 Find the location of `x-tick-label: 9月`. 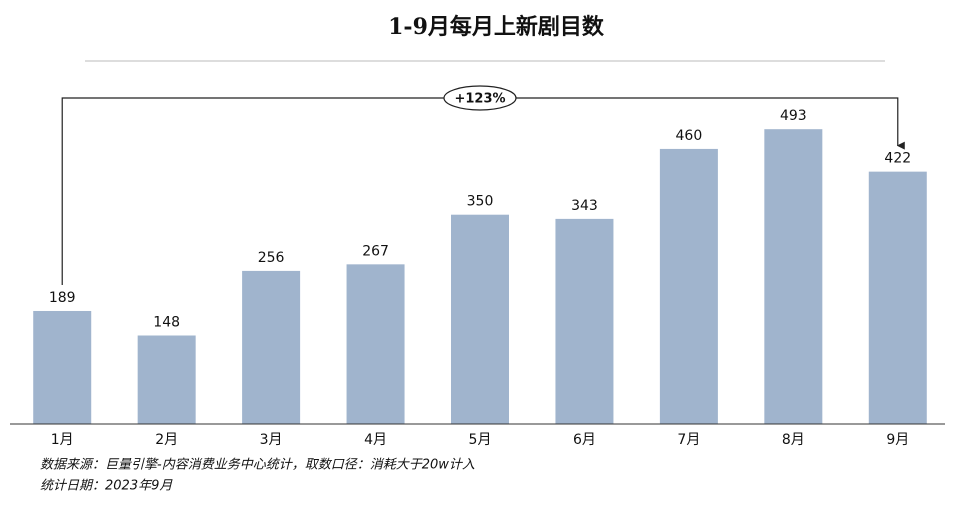

x-tick-label: 9月 is located at coordinates (897, 440).